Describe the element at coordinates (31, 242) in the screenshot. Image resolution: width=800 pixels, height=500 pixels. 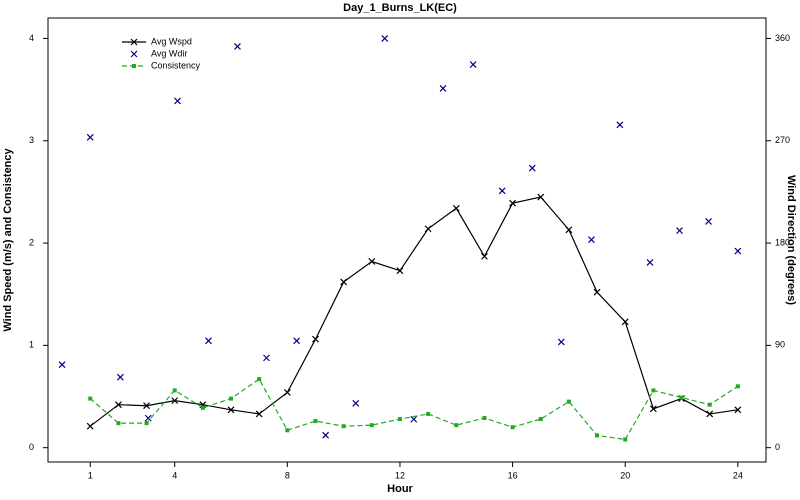
I see `y-tick-label: 2` at that location.